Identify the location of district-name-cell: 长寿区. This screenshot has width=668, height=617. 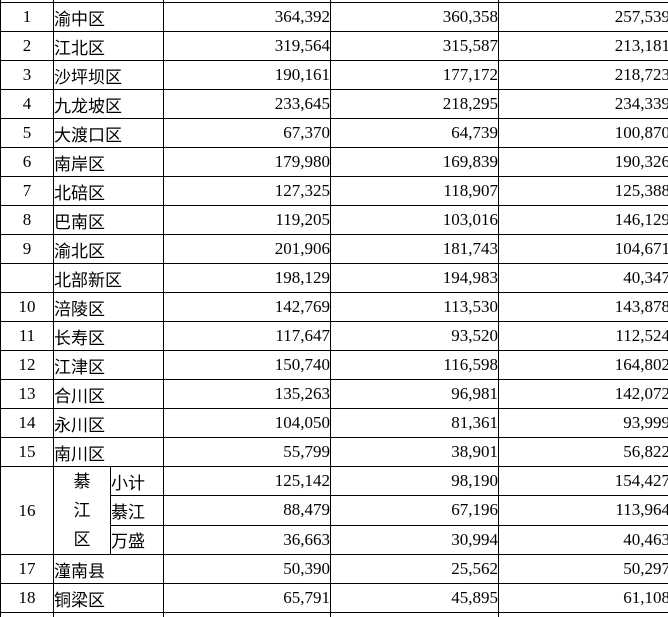
(108, 336).